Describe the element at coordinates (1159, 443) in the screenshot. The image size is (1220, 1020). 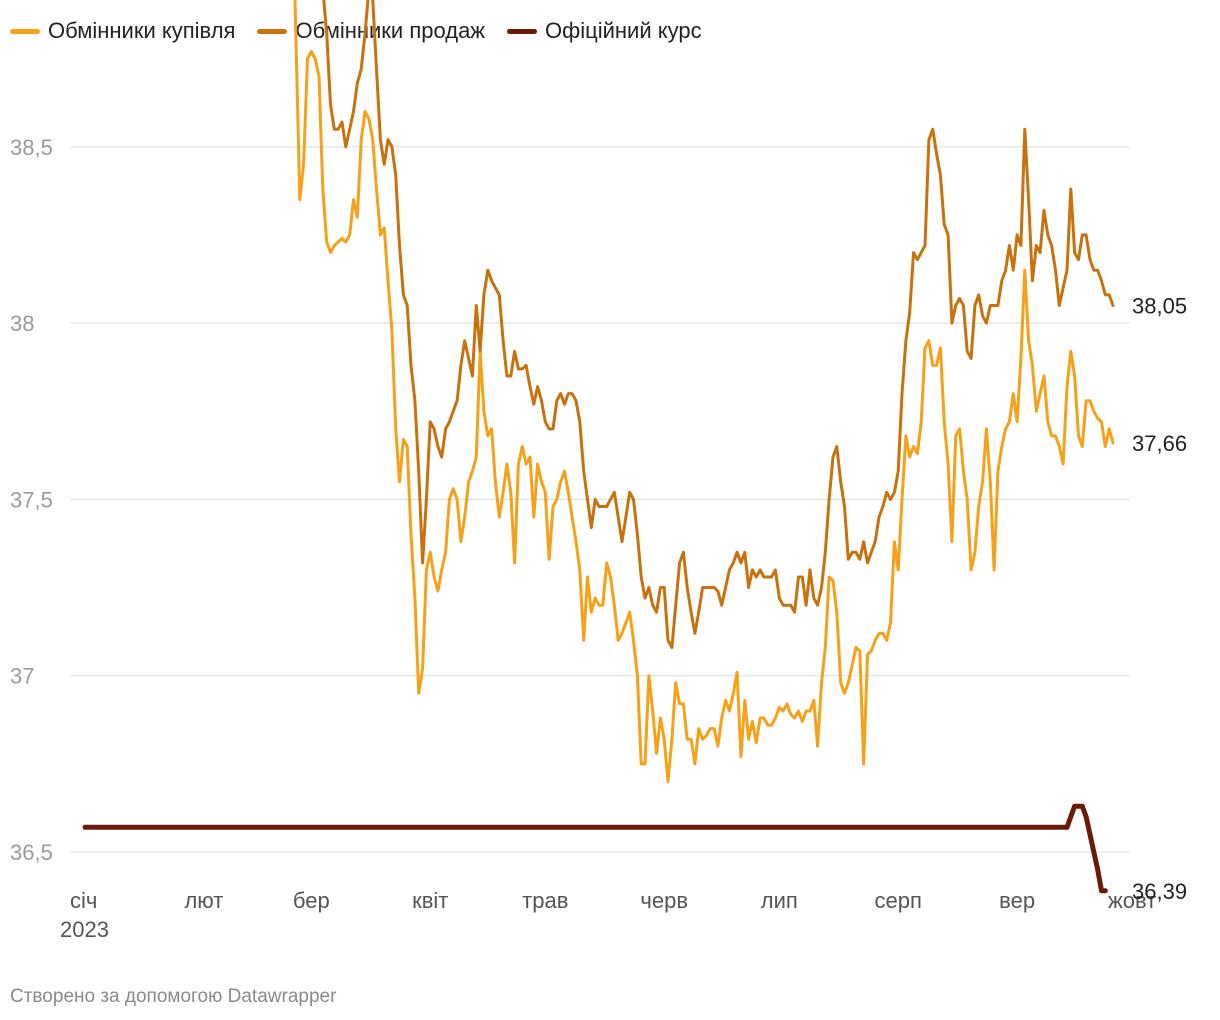
I see `end-value-label: 37,66` at that location.